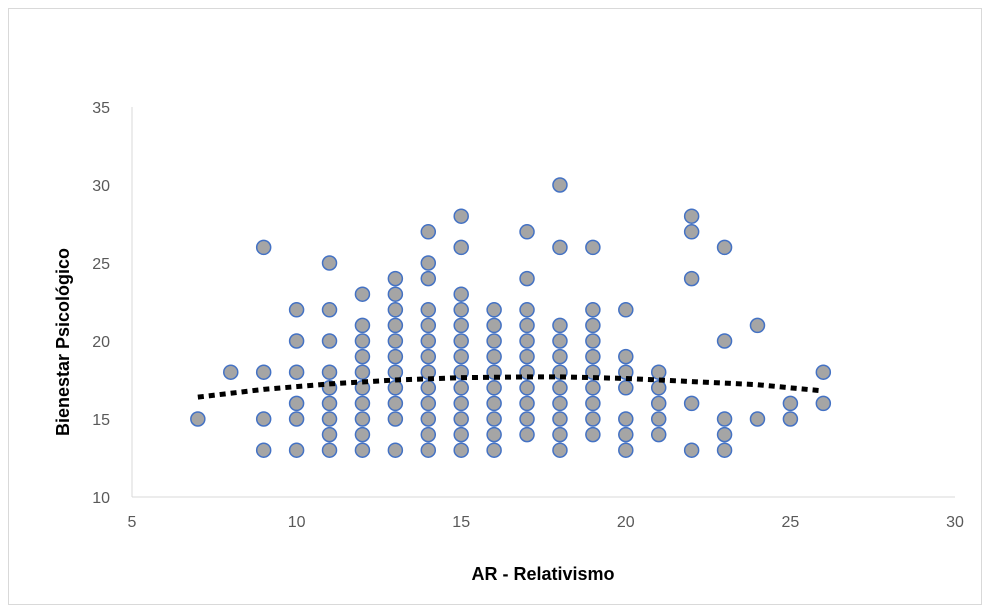  What do you see at coordinates (132, 522) in the screenshot?
I see `x-tick-label: 5` at bounding box center [132, 522].